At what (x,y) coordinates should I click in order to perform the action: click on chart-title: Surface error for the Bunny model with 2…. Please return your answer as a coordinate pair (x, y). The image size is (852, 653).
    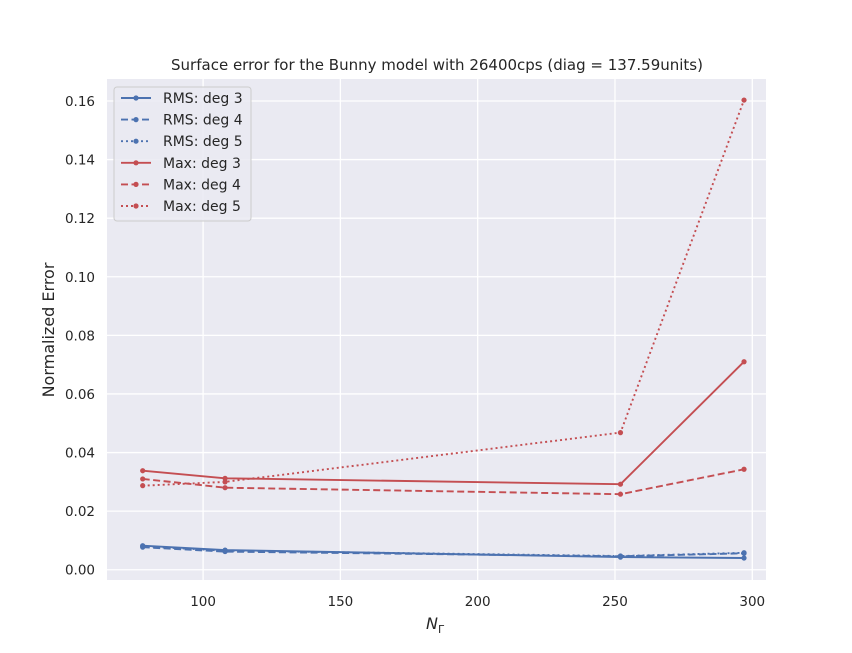
    Looking at the image, I should click on (437, 65).